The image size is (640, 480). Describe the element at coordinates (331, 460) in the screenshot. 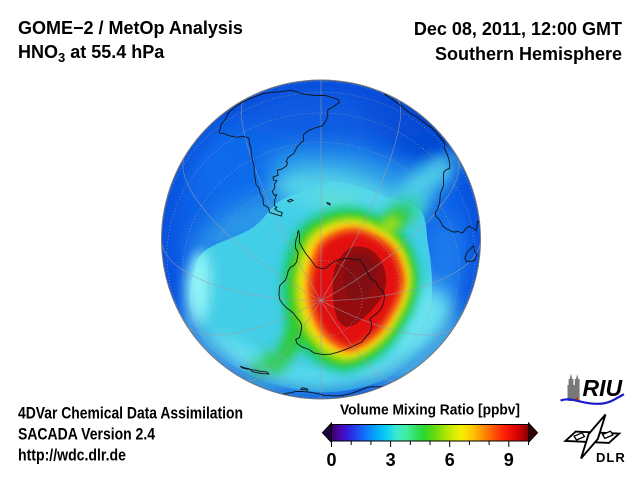

I see `svg-text: 0` at that location.